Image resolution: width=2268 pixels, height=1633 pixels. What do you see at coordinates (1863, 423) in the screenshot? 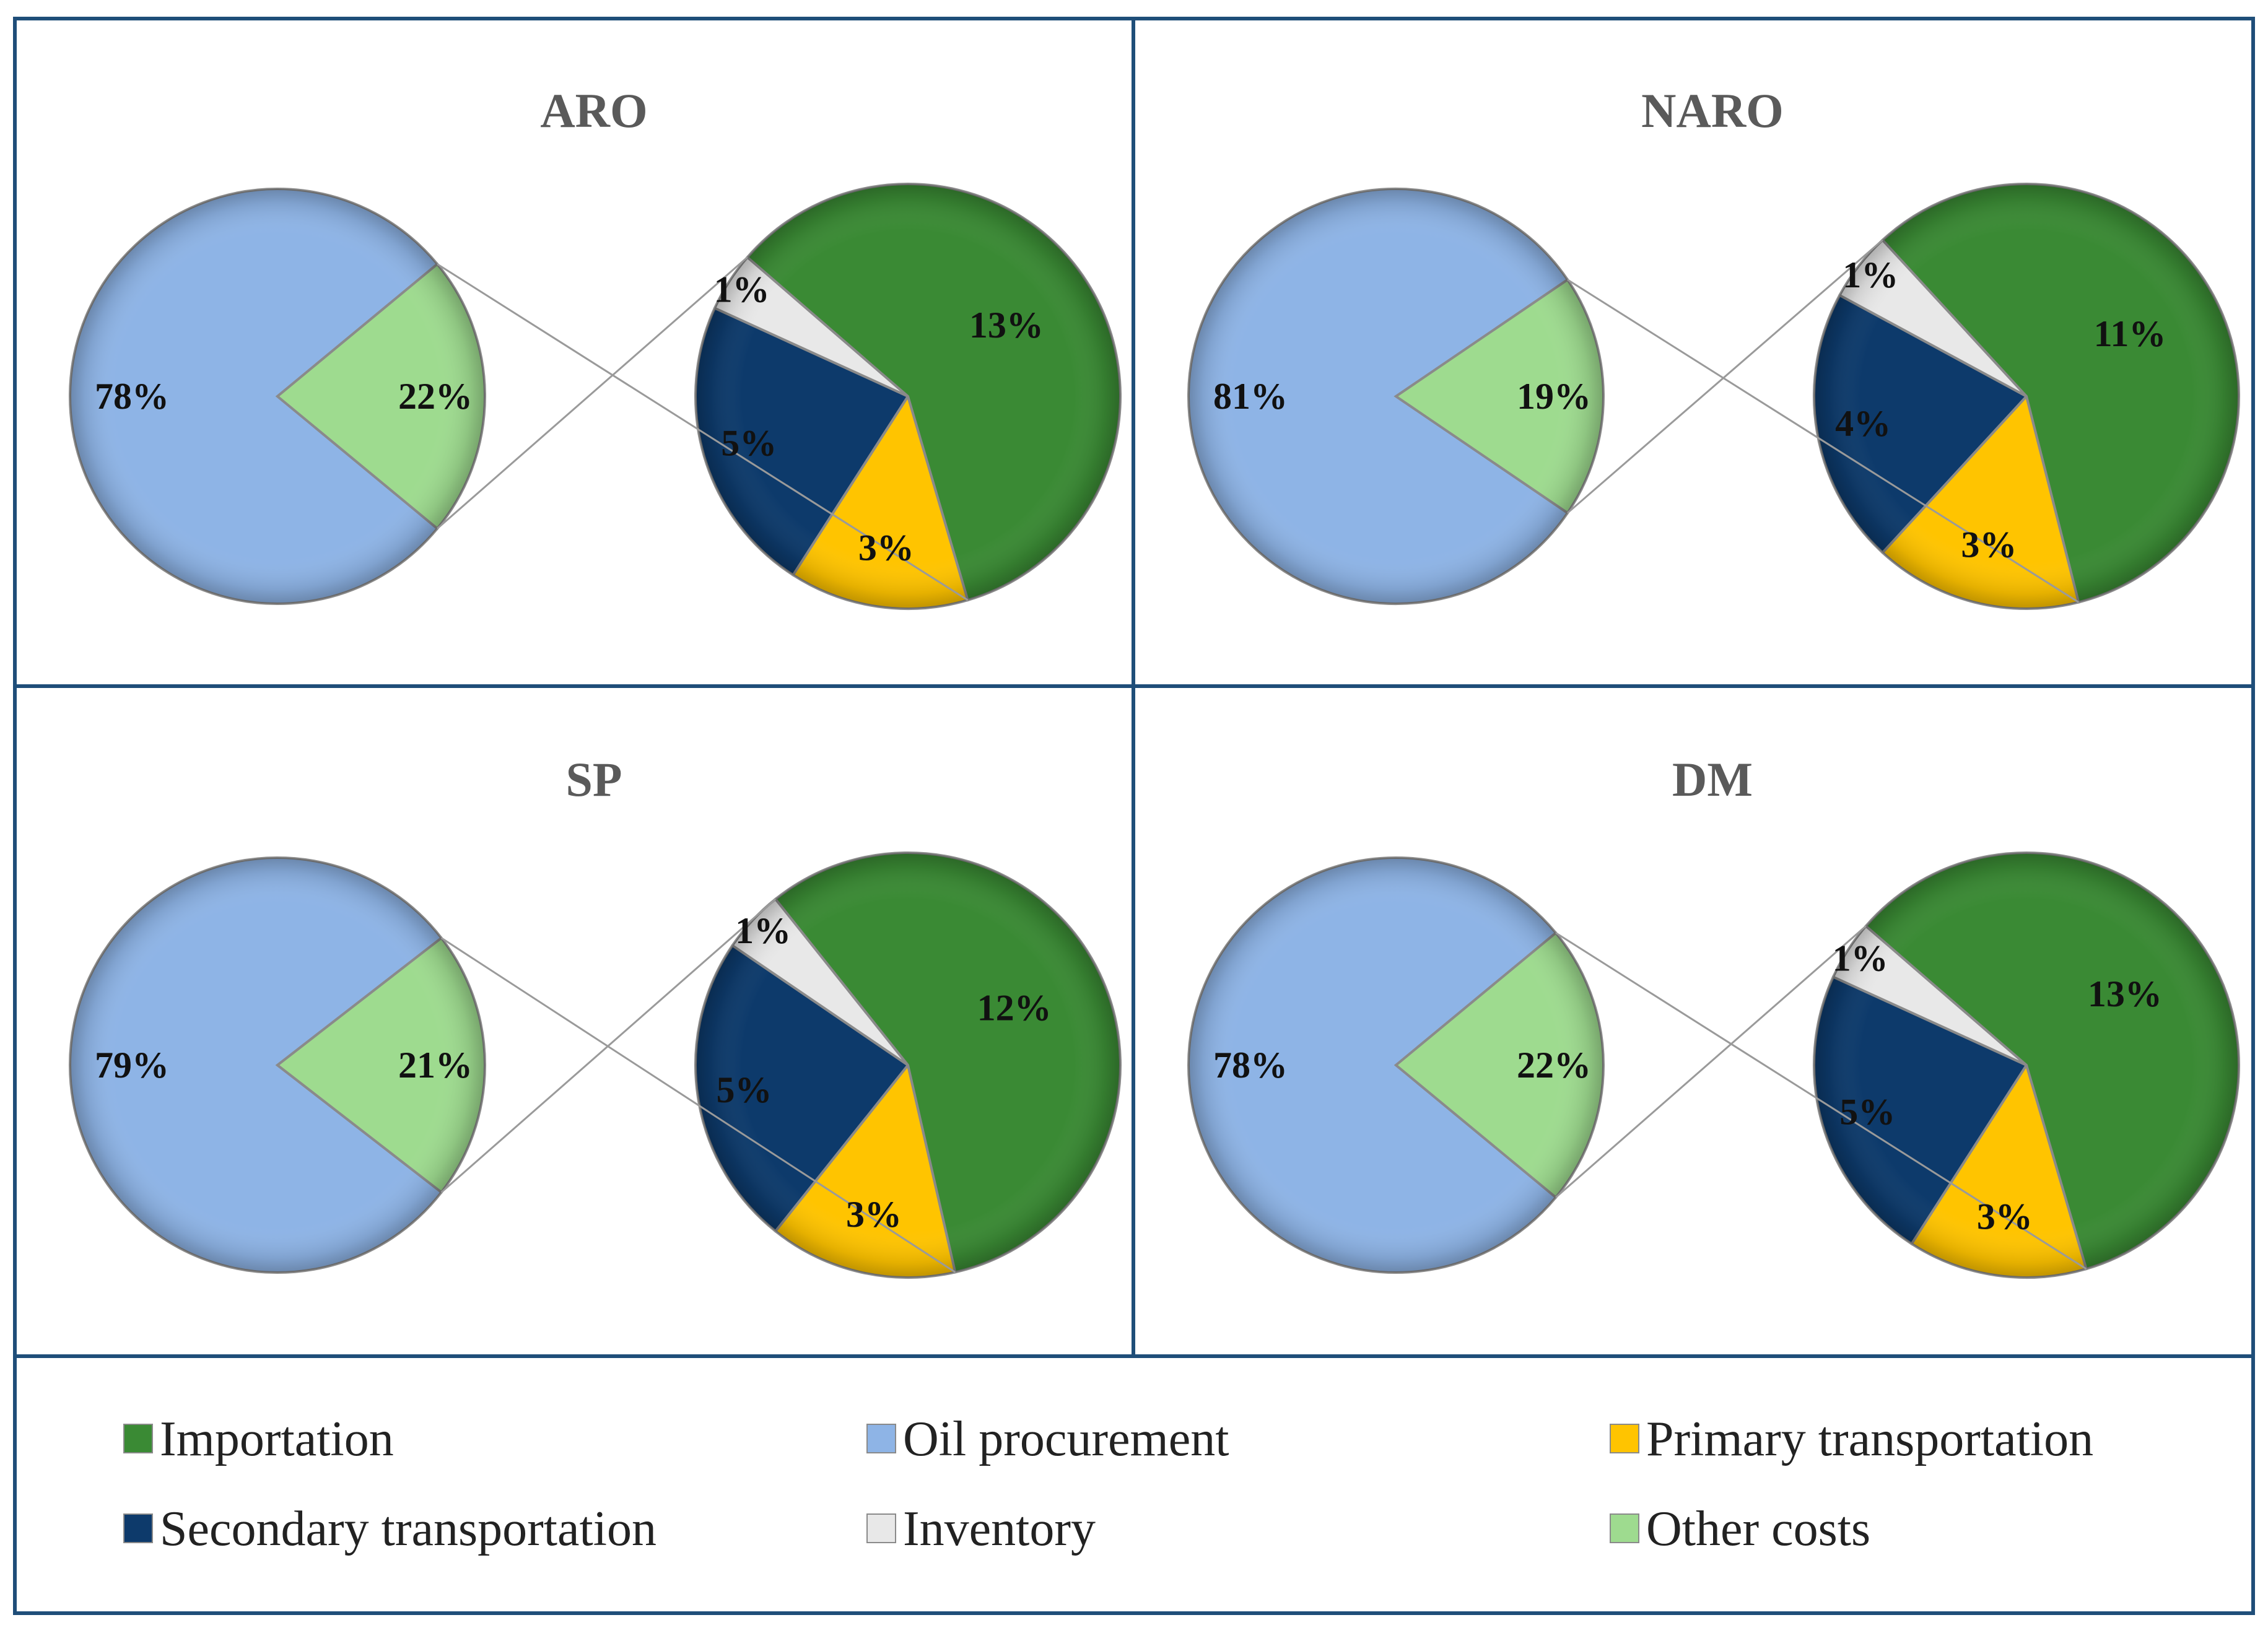
I see `data-label-secondary-transportation: 4%` at bounding box center [1863, 423].